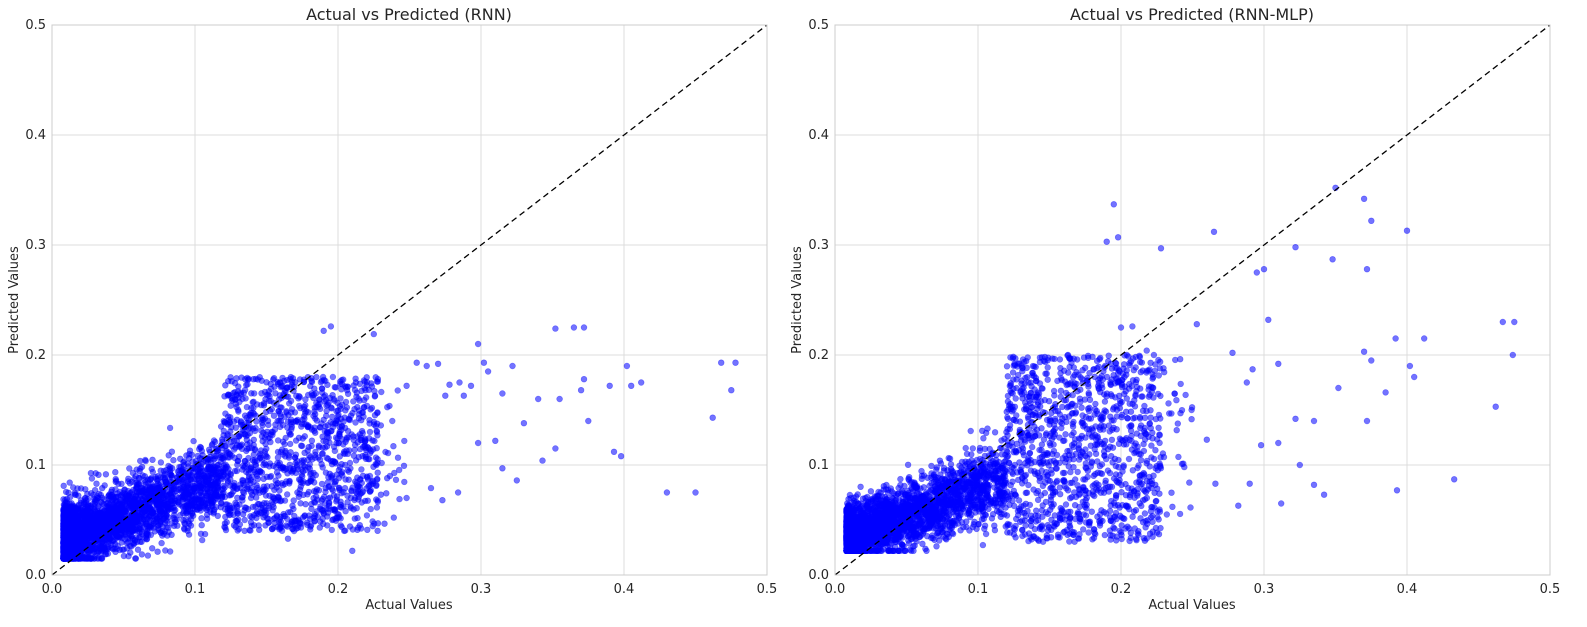 The width and height of the screenshot is (1587, 627). Describe the element at coordinates (767, 589) in the screenshot. I see `x-tick-label: 0.5` at that location.